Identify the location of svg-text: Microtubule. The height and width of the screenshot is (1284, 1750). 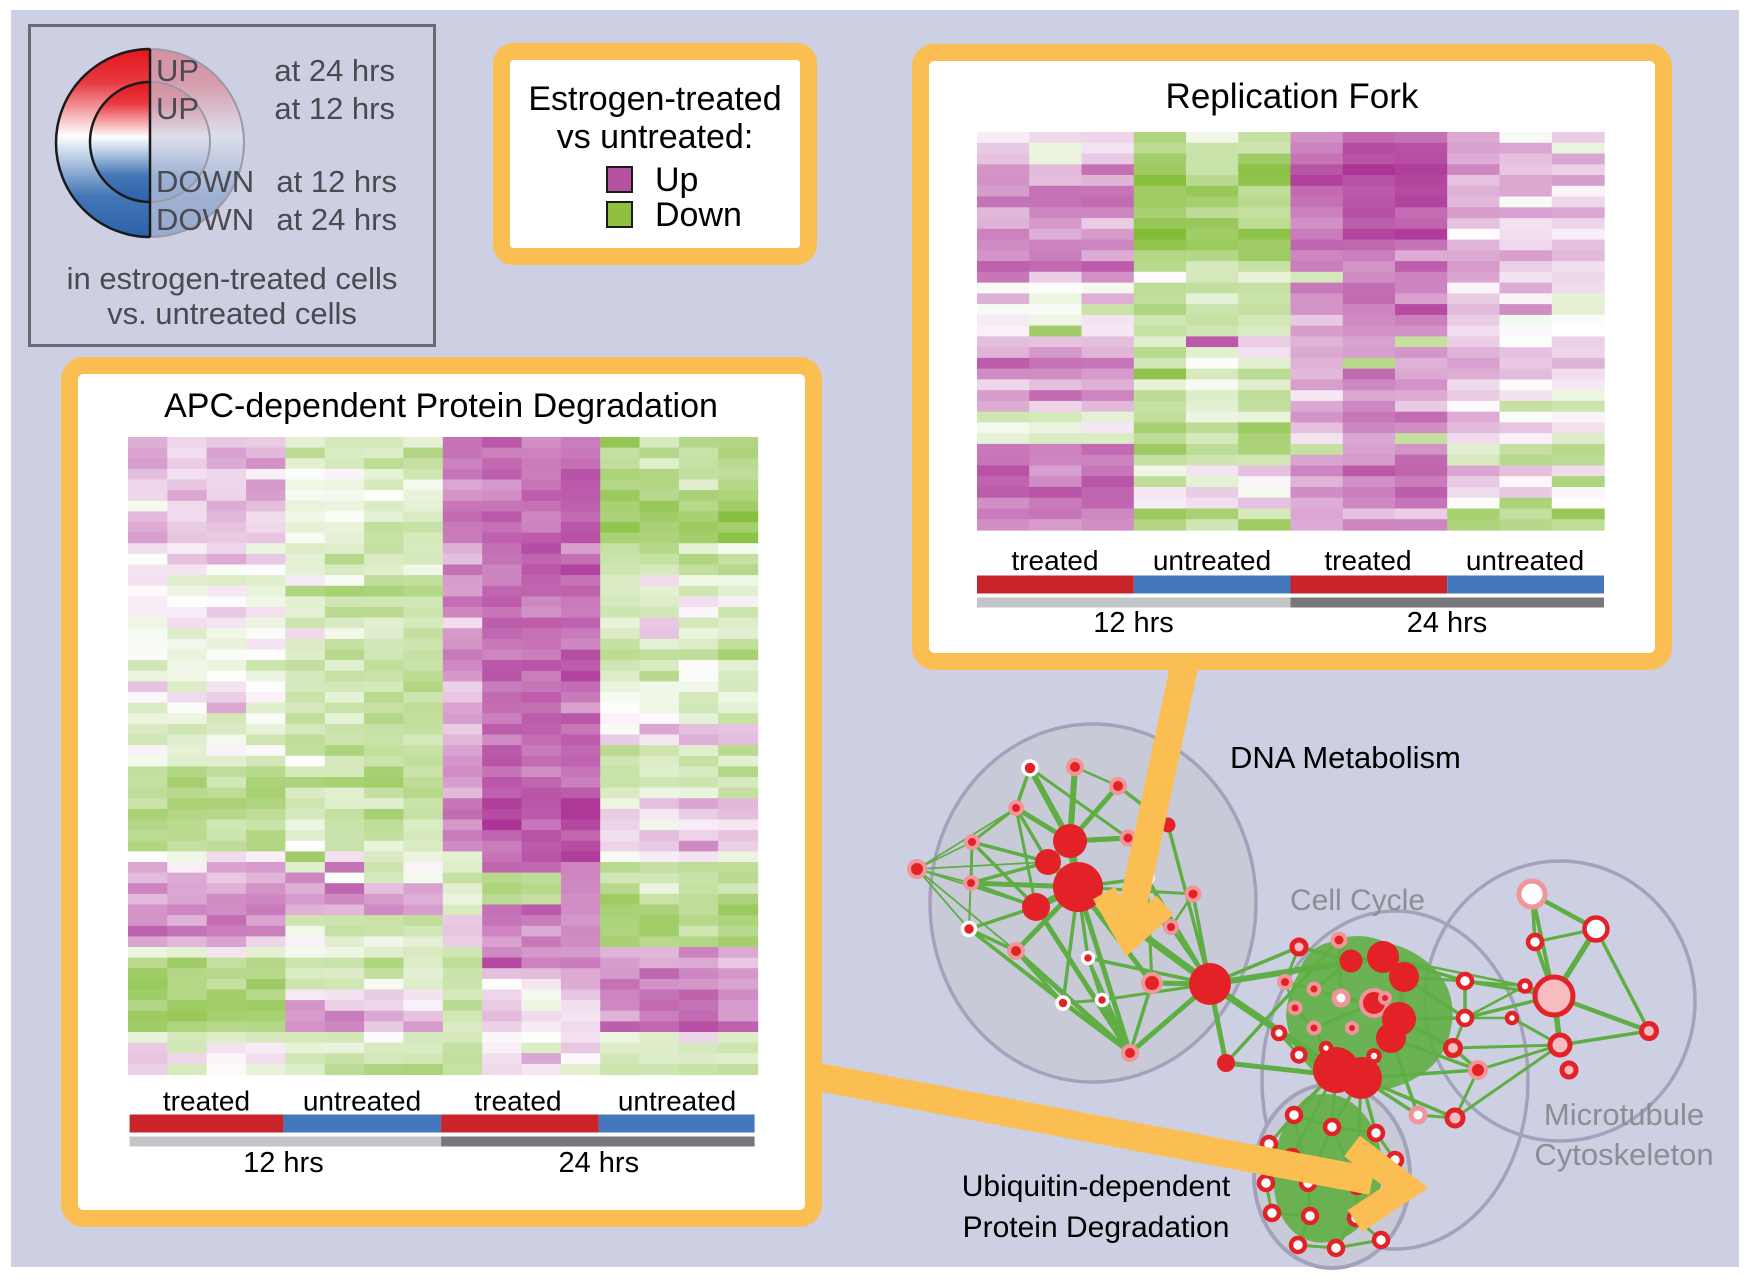
(1624, 1114).